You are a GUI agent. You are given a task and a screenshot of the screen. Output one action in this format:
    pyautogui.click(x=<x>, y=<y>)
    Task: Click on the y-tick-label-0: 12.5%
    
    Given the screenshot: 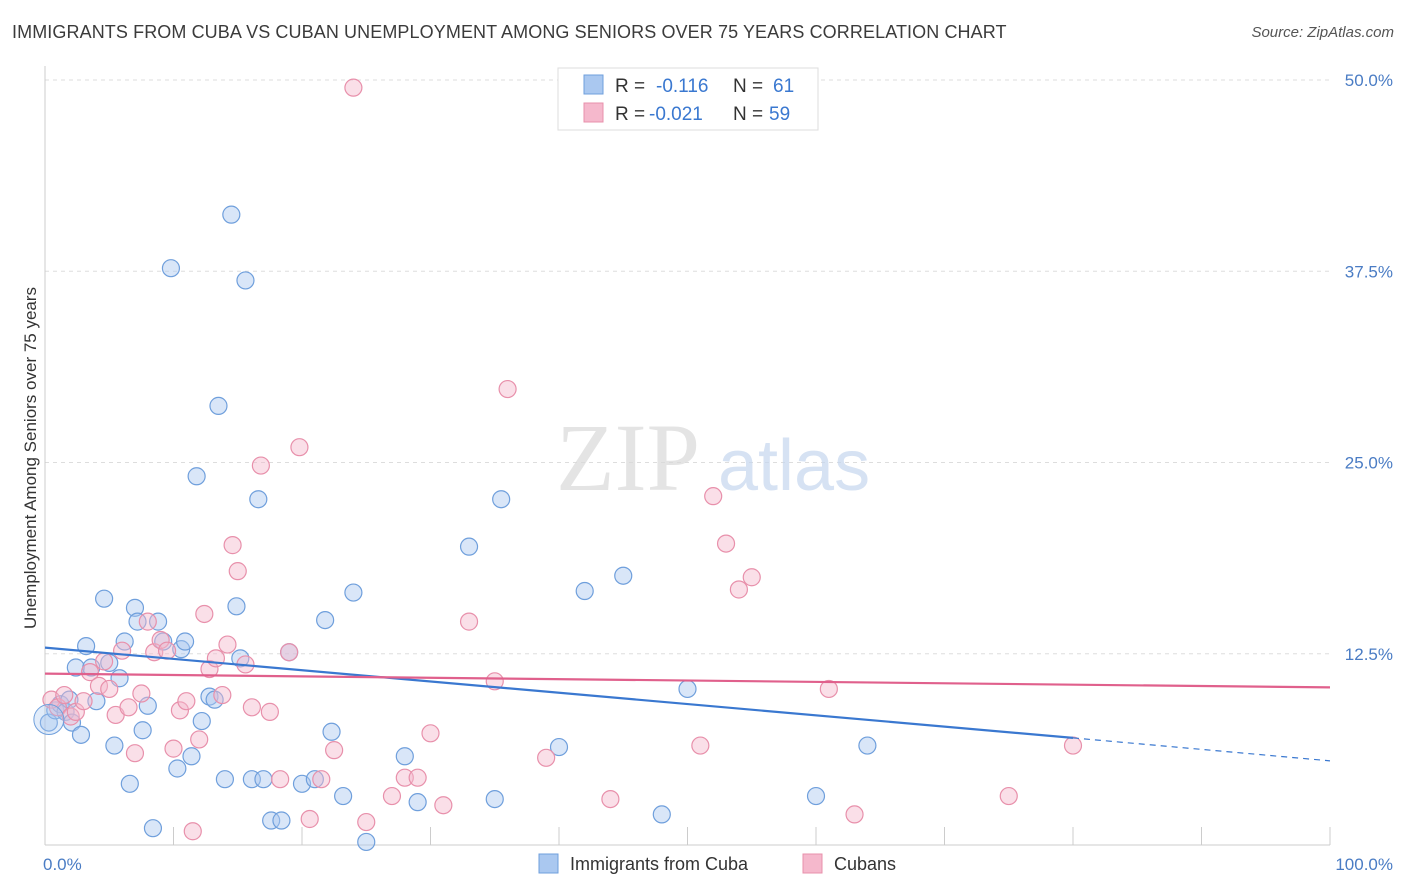 What is the action you would take?
    pyautogui.click(x=1369, y=654)
    